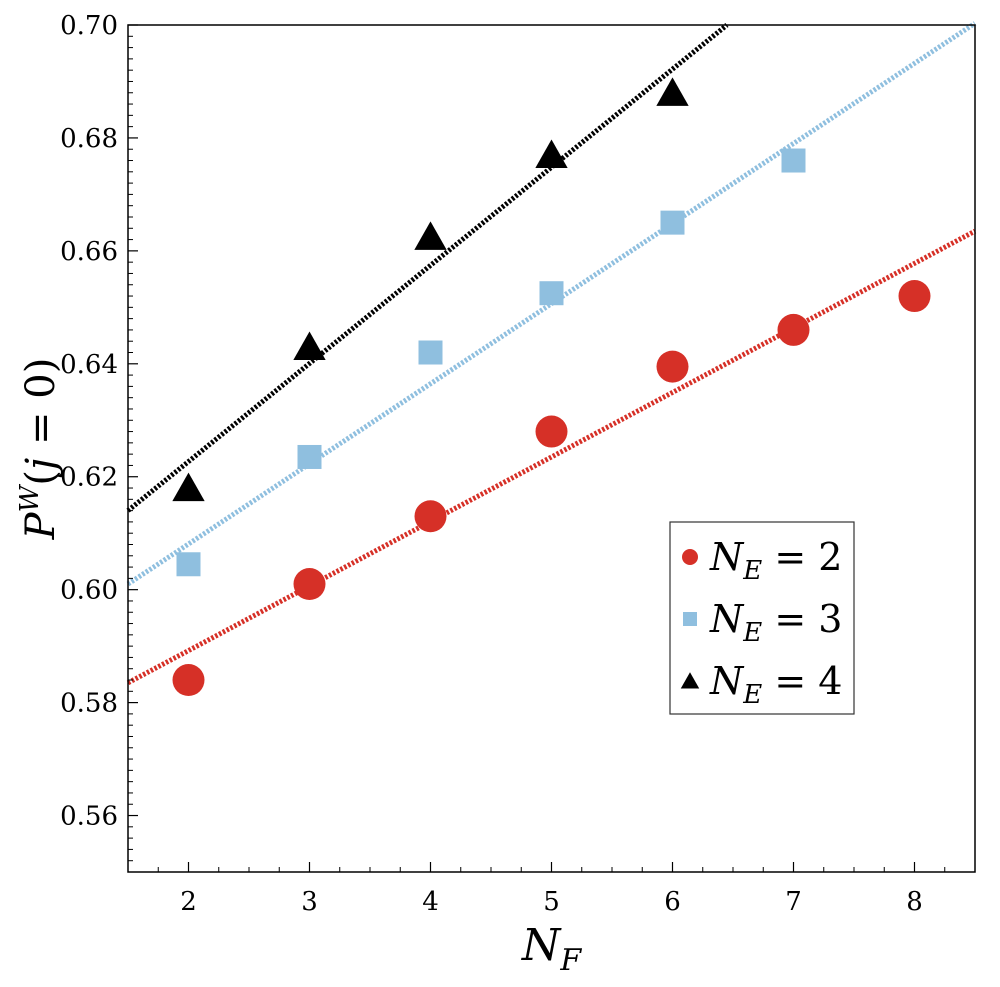  I want to click on x-tick-label: 2, so click(188, 902).